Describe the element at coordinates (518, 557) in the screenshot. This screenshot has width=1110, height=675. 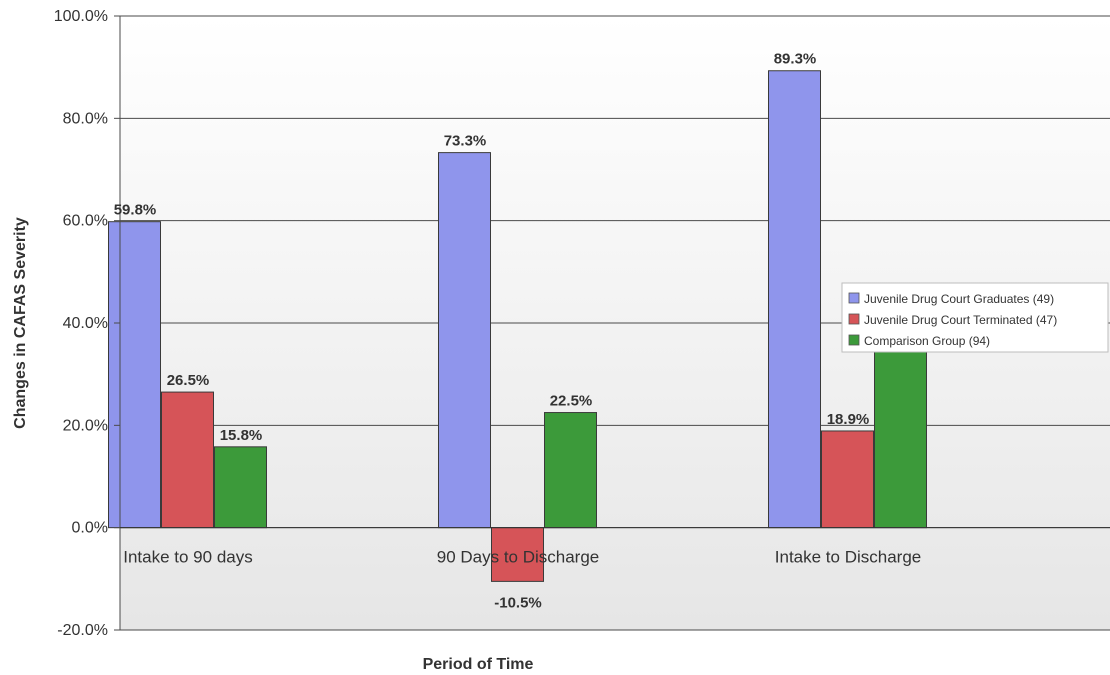
I see `x-category-label: 90 Days to Discharge` at that location.